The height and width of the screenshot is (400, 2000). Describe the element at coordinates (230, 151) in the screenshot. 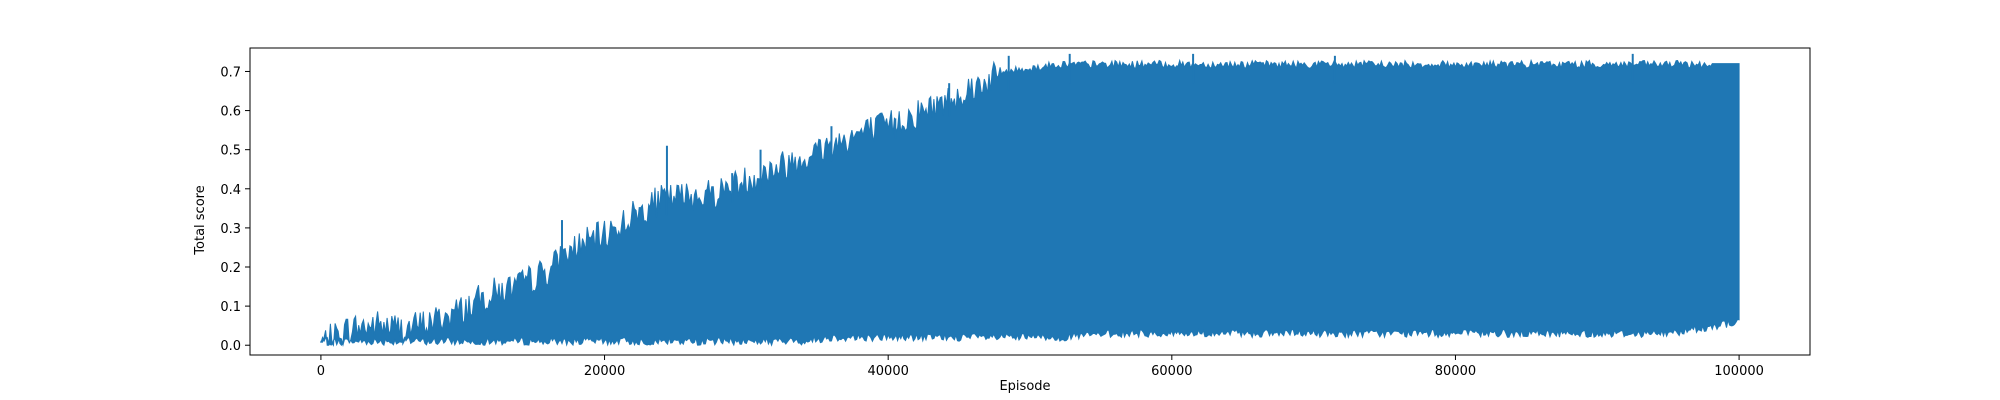

I see `y-tick-label: 0.5` at that location.